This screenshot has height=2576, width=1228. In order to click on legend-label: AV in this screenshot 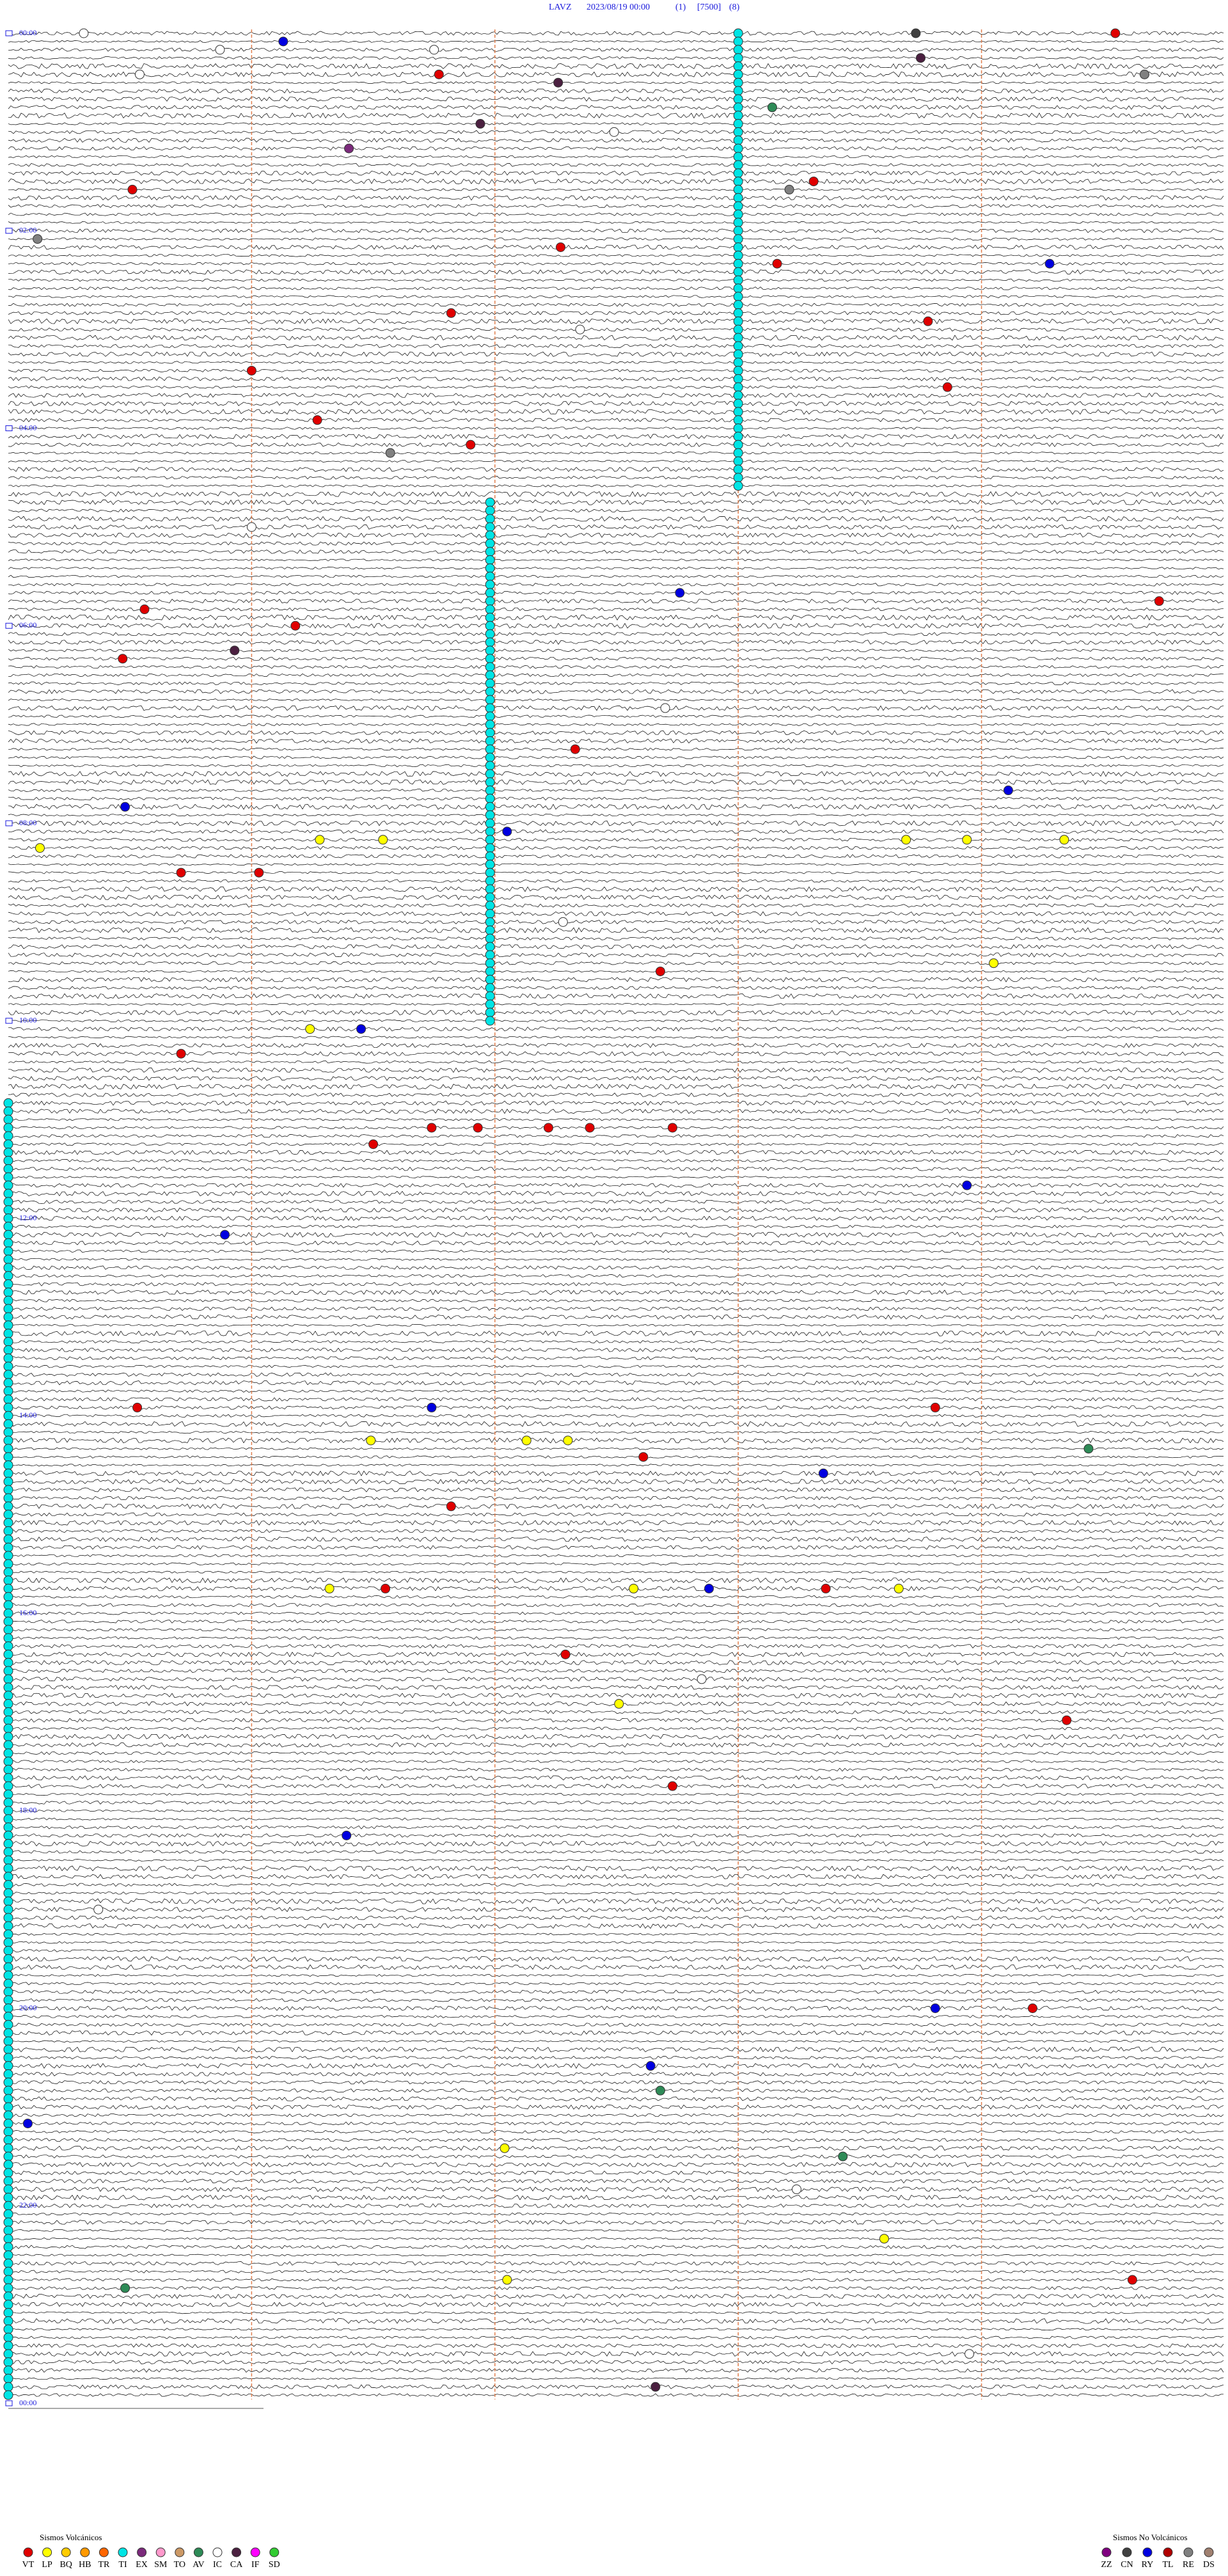, I will do `click(198, 2565)`.